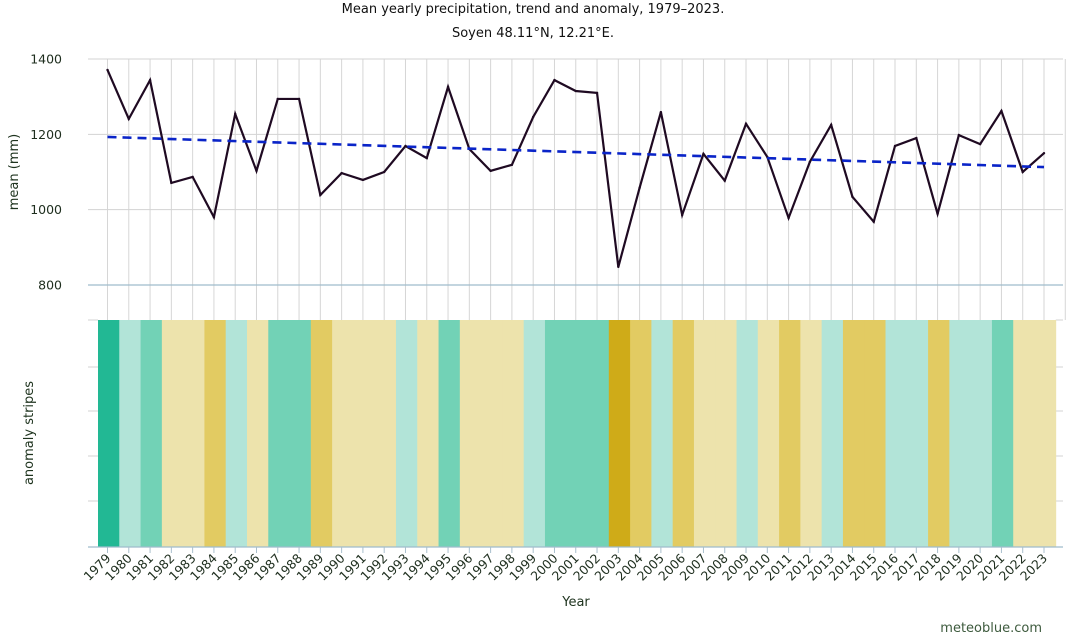  What do you see at coordinates (873, 221) in the screenshot?
I see `data-point-2015` at bounding box center [873, 221].